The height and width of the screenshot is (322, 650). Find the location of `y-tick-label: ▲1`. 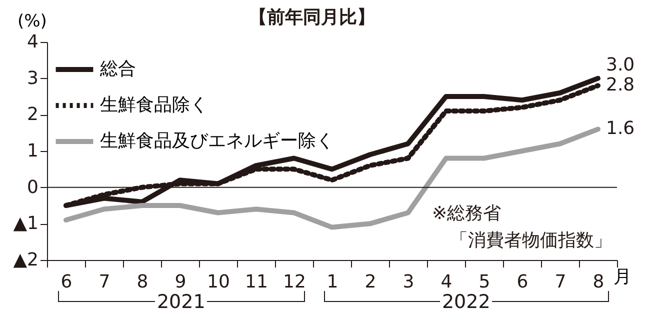

y-tick-label: ▲1 is located at coordinates (25, 223).